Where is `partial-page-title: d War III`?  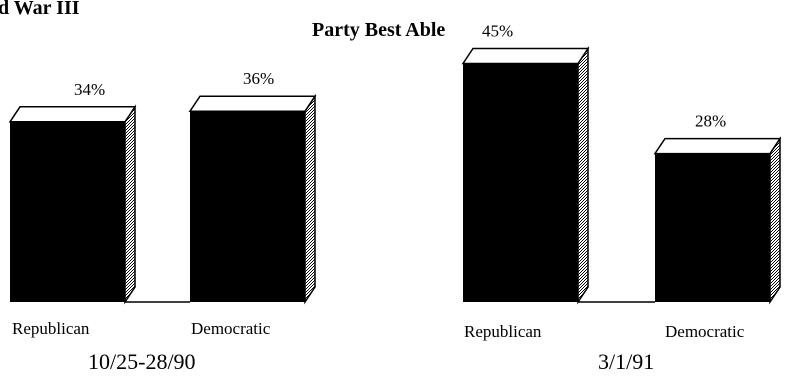
partial-page-title: d War III is located at coordinates (40, 9).